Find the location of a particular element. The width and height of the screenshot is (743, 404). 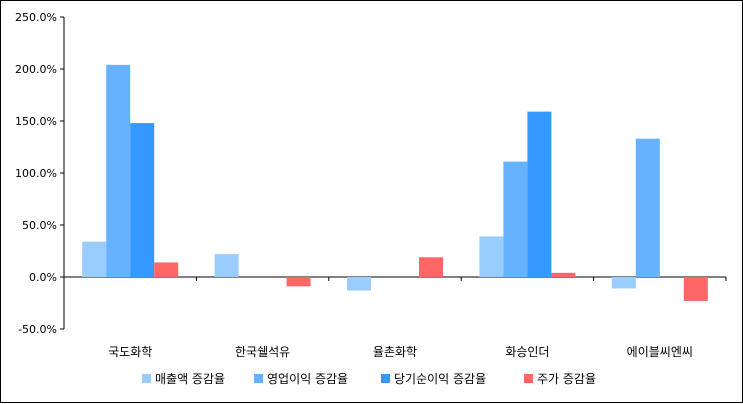

y-tick-label: 0.0% is located at coordinates (43, 277).